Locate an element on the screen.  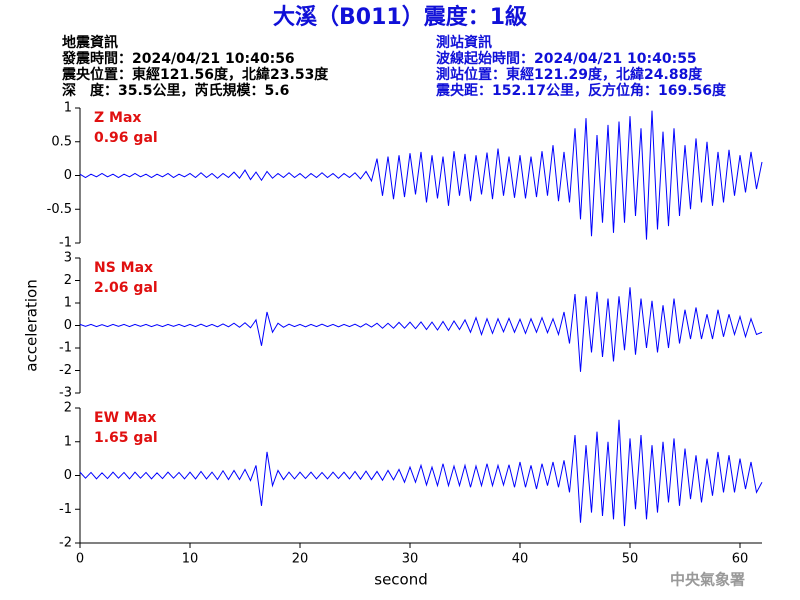
info-line: 測站位置：東經121.29度，北緯24.88度 is located at coordinates (569, 74).